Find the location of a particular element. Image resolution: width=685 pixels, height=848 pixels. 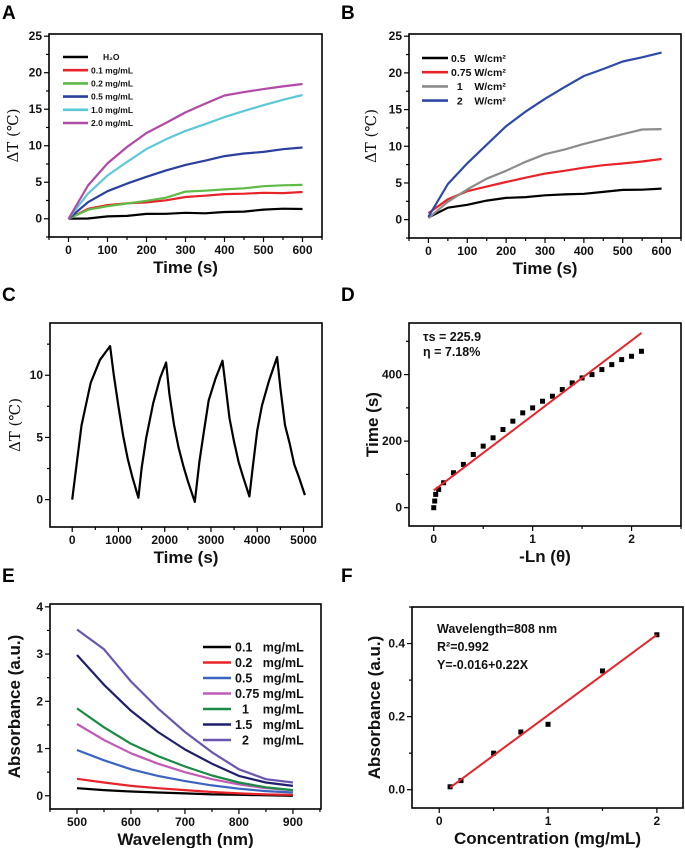

annotation-text: Wavelength=808 nm is located at coordinates (497, 629).